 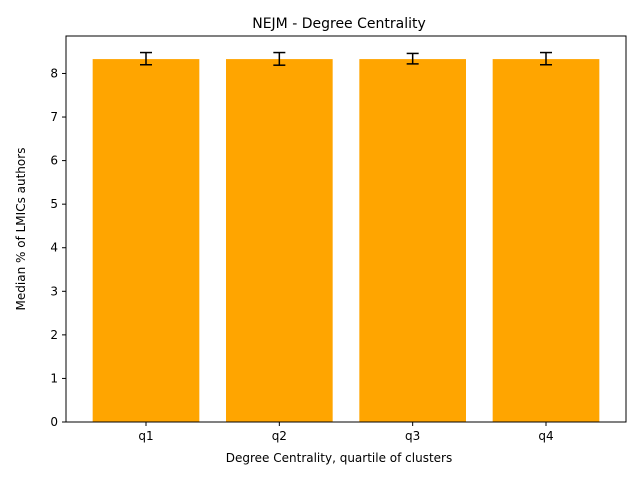 I want to click on x-axis-label: Degree Centrality, quartile of clusters, so click(x=339, y=458).